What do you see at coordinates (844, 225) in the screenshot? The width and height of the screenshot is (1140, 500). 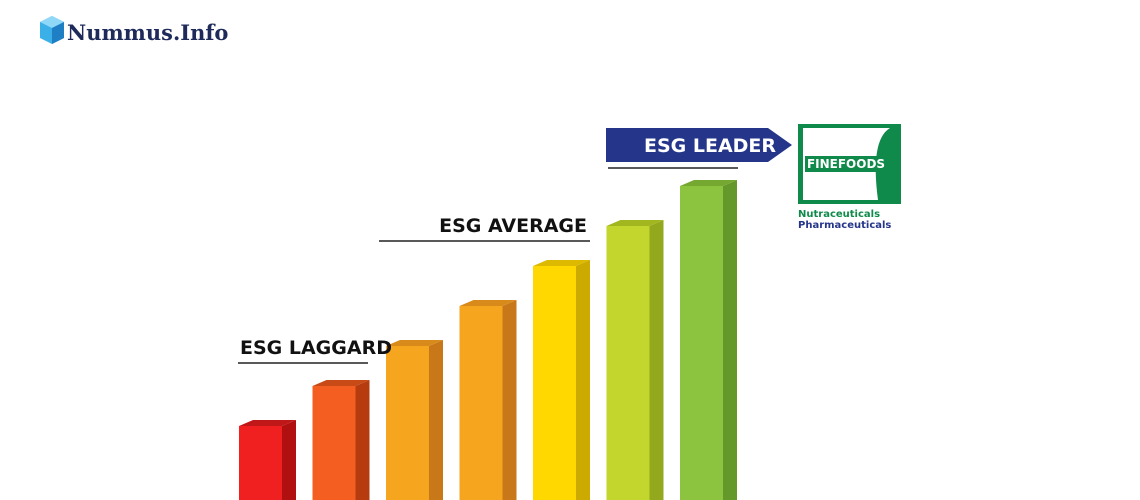 I see `company-line2: Pharmaceuticals` at bounding box center [844, 225].